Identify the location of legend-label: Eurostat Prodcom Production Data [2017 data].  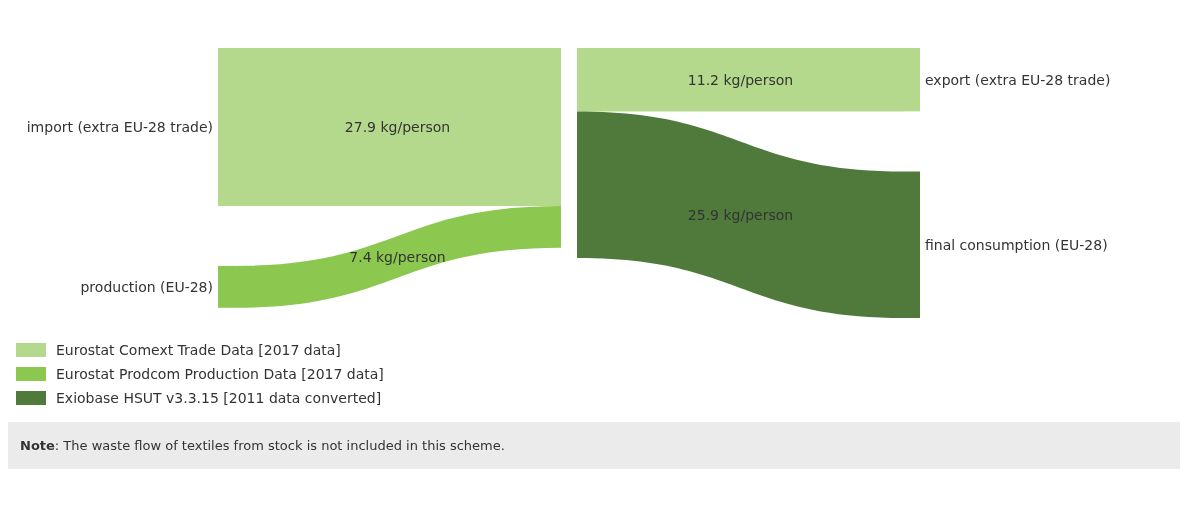
(220, 374).